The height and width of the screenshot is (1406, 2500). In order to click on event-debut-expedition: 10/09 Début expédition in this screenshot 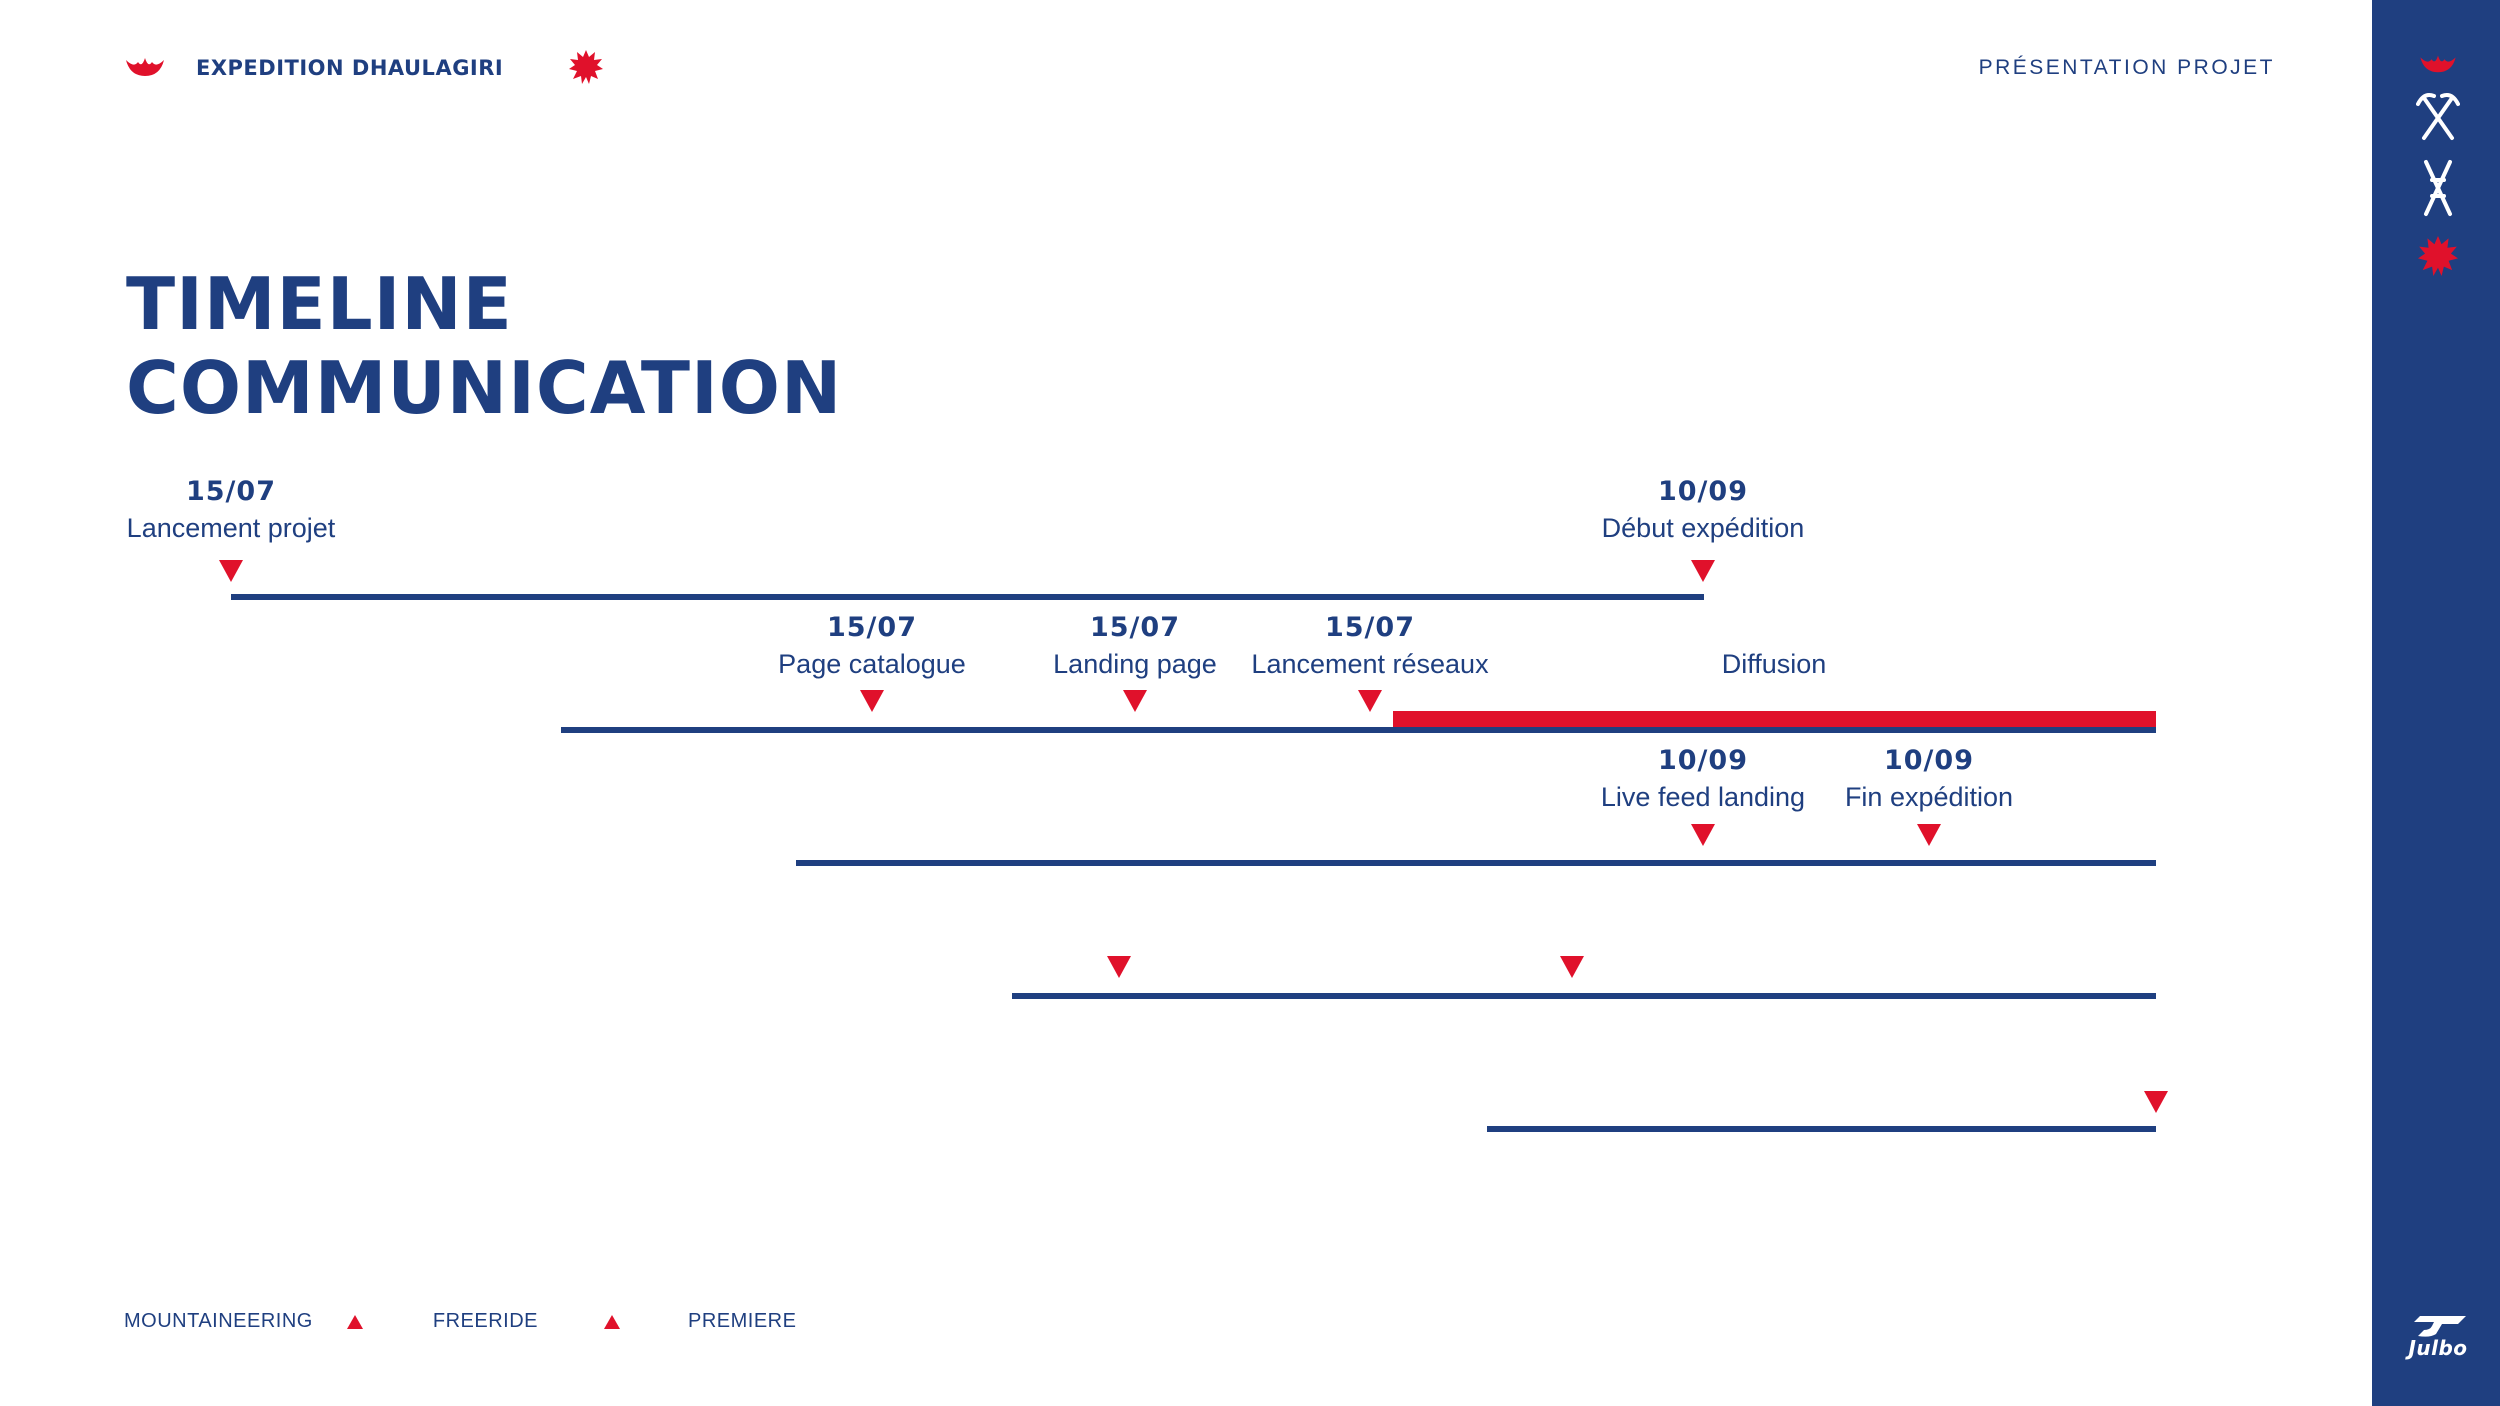, I will do `click(1703, 511)`.